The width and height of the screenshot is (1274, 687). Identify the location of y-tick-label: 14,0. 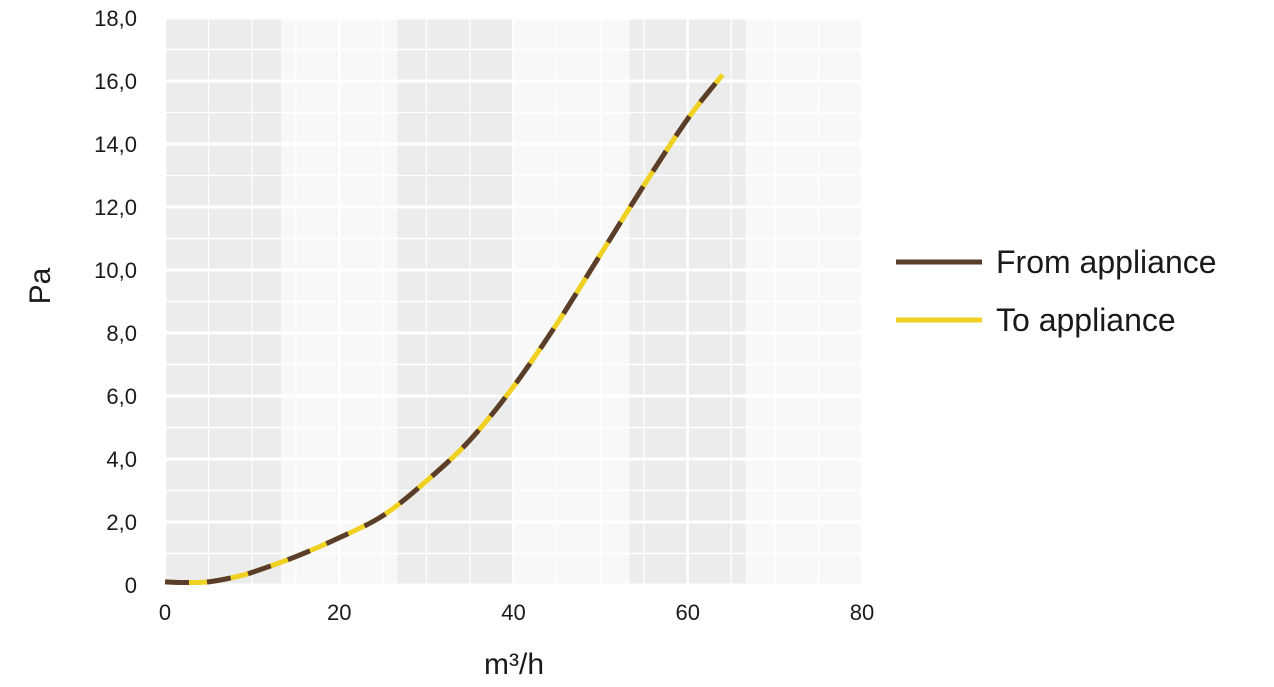
(115, 144).